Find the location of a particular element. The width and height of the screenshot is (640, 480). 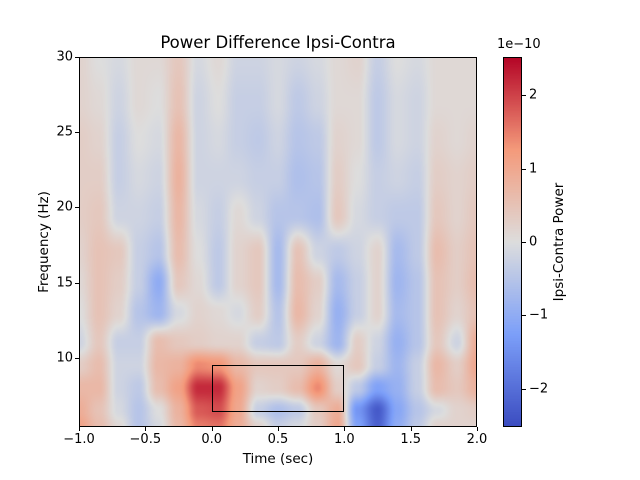

x-axis-label: Time (sec) is located at coordinates (278, 459).